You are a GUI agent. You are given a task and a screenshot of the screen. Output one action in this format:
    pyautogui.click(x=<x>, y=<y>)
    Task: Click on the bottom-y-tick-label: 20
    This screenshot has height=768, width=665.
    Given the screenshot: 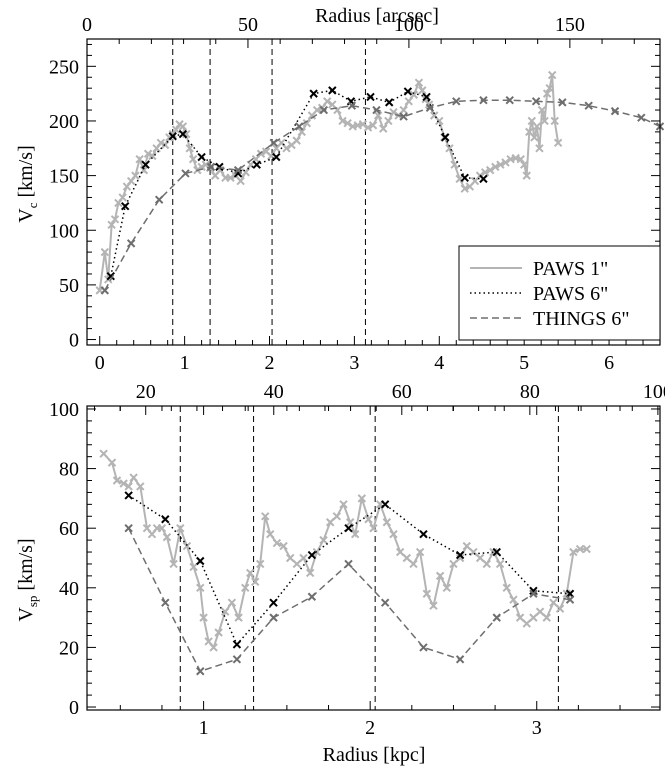 What is the action you would take?
    pyautogui.click(x=69, y=648)
    